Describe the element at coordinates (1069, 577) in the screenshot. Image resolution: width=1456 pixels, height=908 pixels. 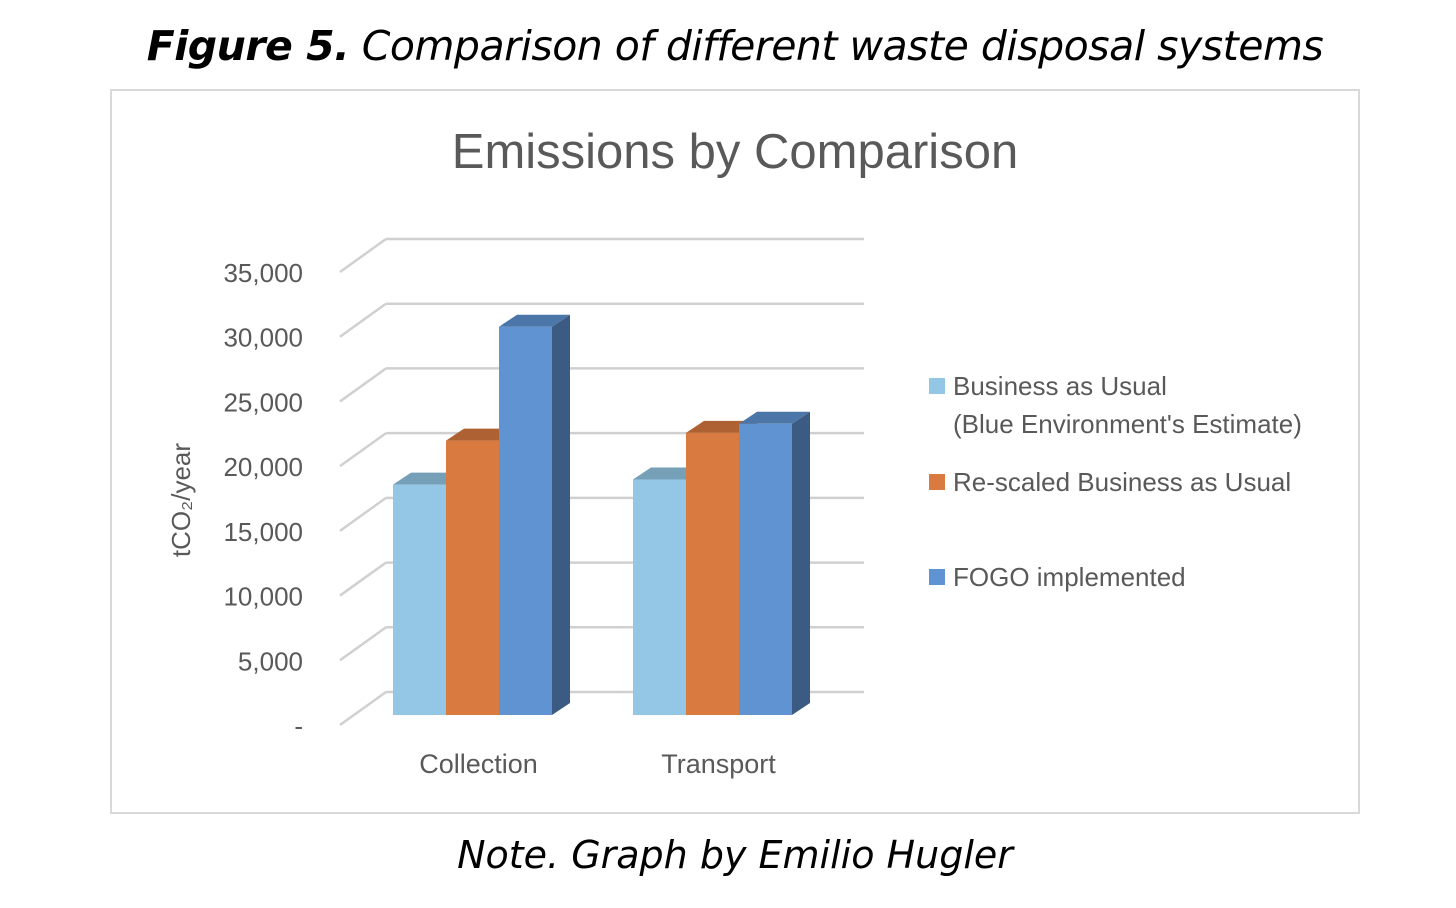
I see `legend-label: FOGO implemented` at that location.